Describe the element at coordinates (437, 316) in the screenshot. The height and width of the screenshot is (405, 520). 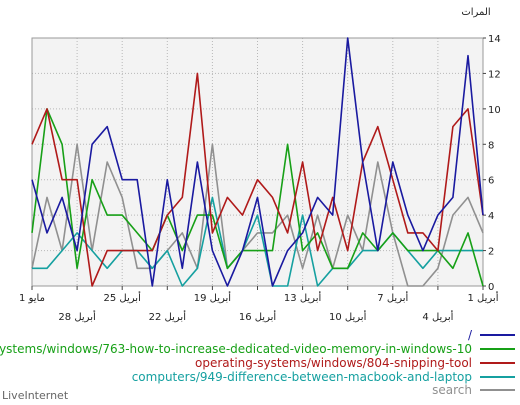
I see `x-tick-label: 4 أبريل` at that location.